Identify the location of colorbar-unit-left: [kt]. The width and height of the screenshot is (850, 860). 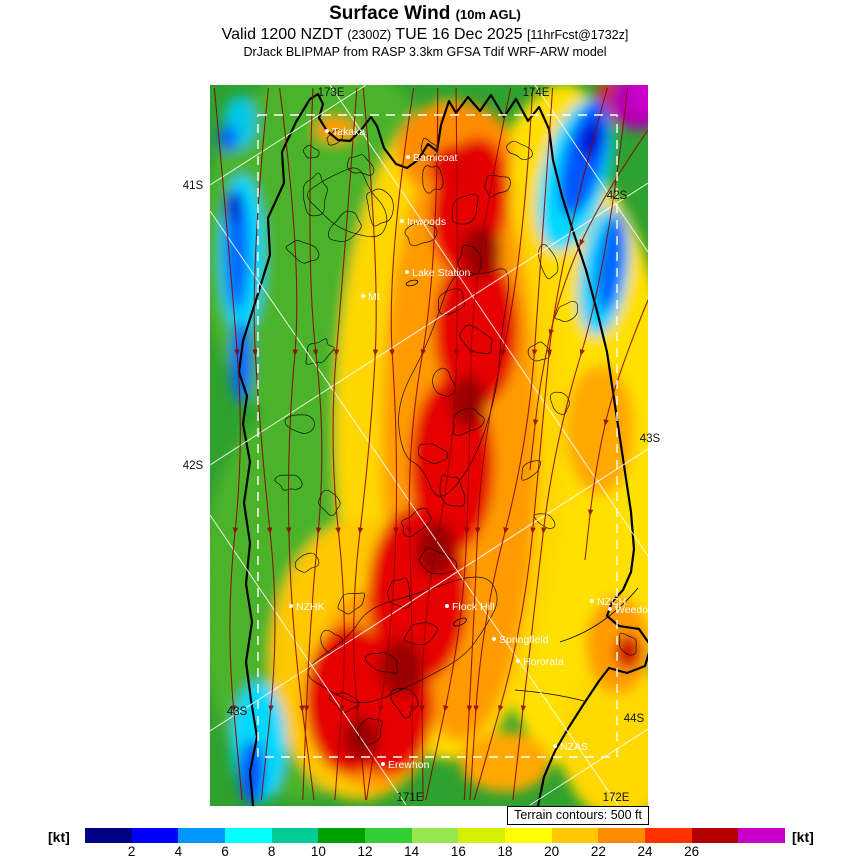
(59, 837).